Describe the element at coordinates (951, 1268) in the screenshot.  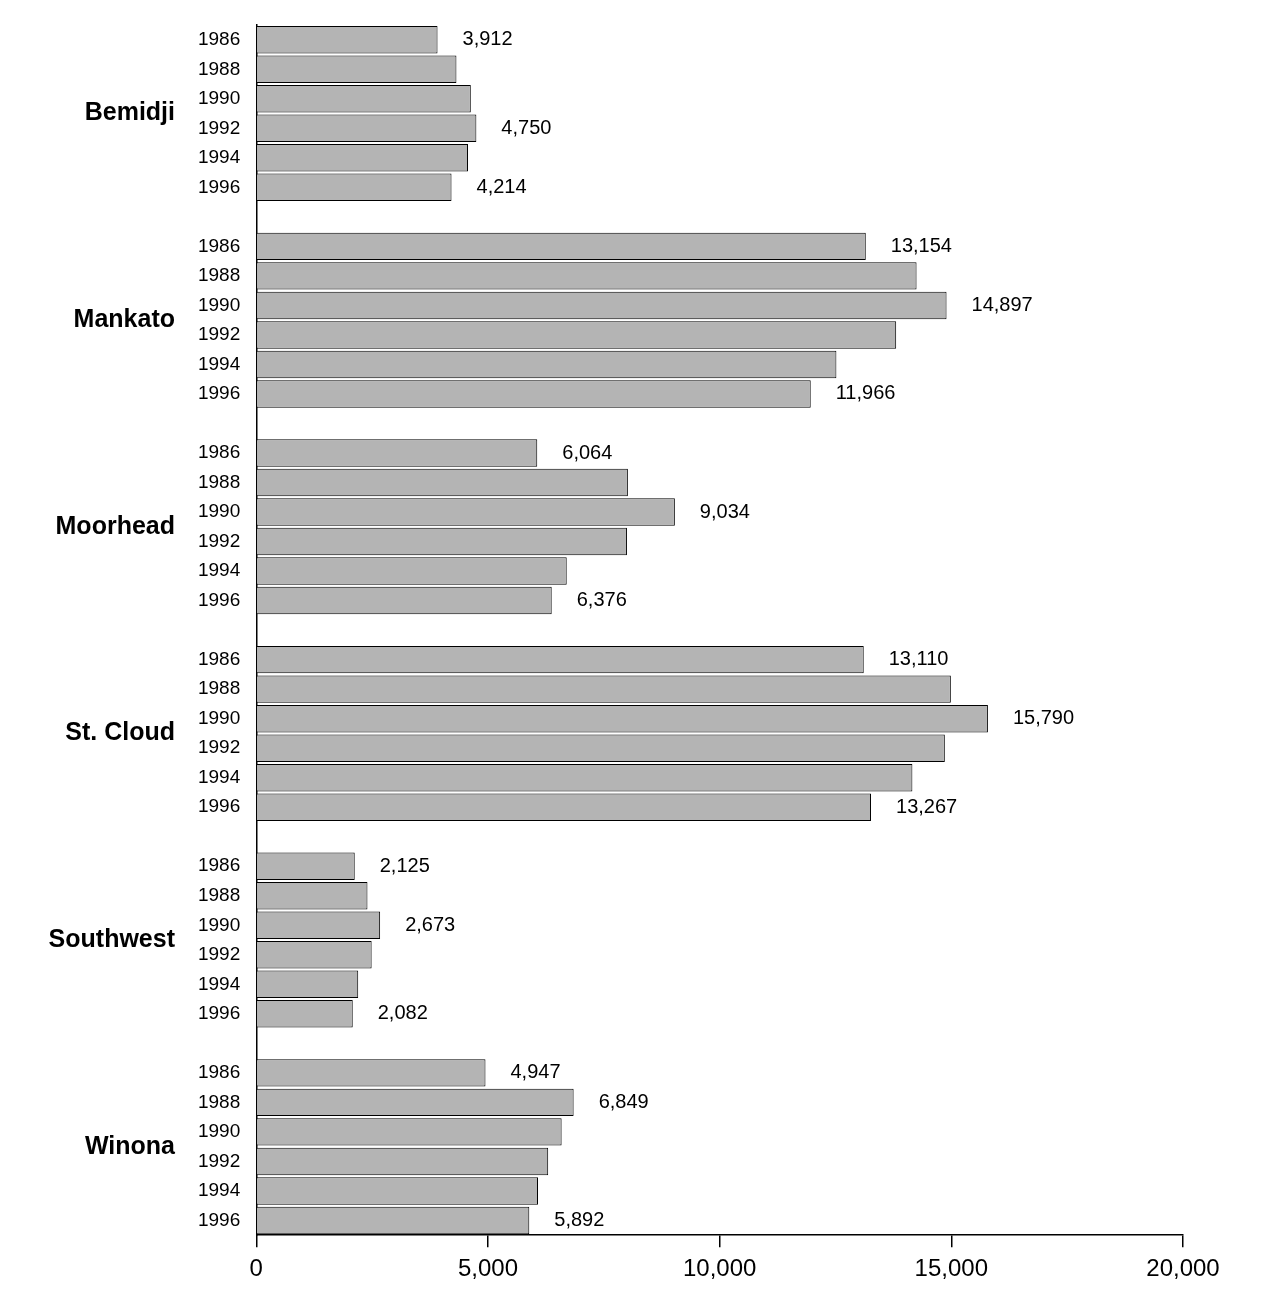
I see `x-tick-label: 15,000` at that location.